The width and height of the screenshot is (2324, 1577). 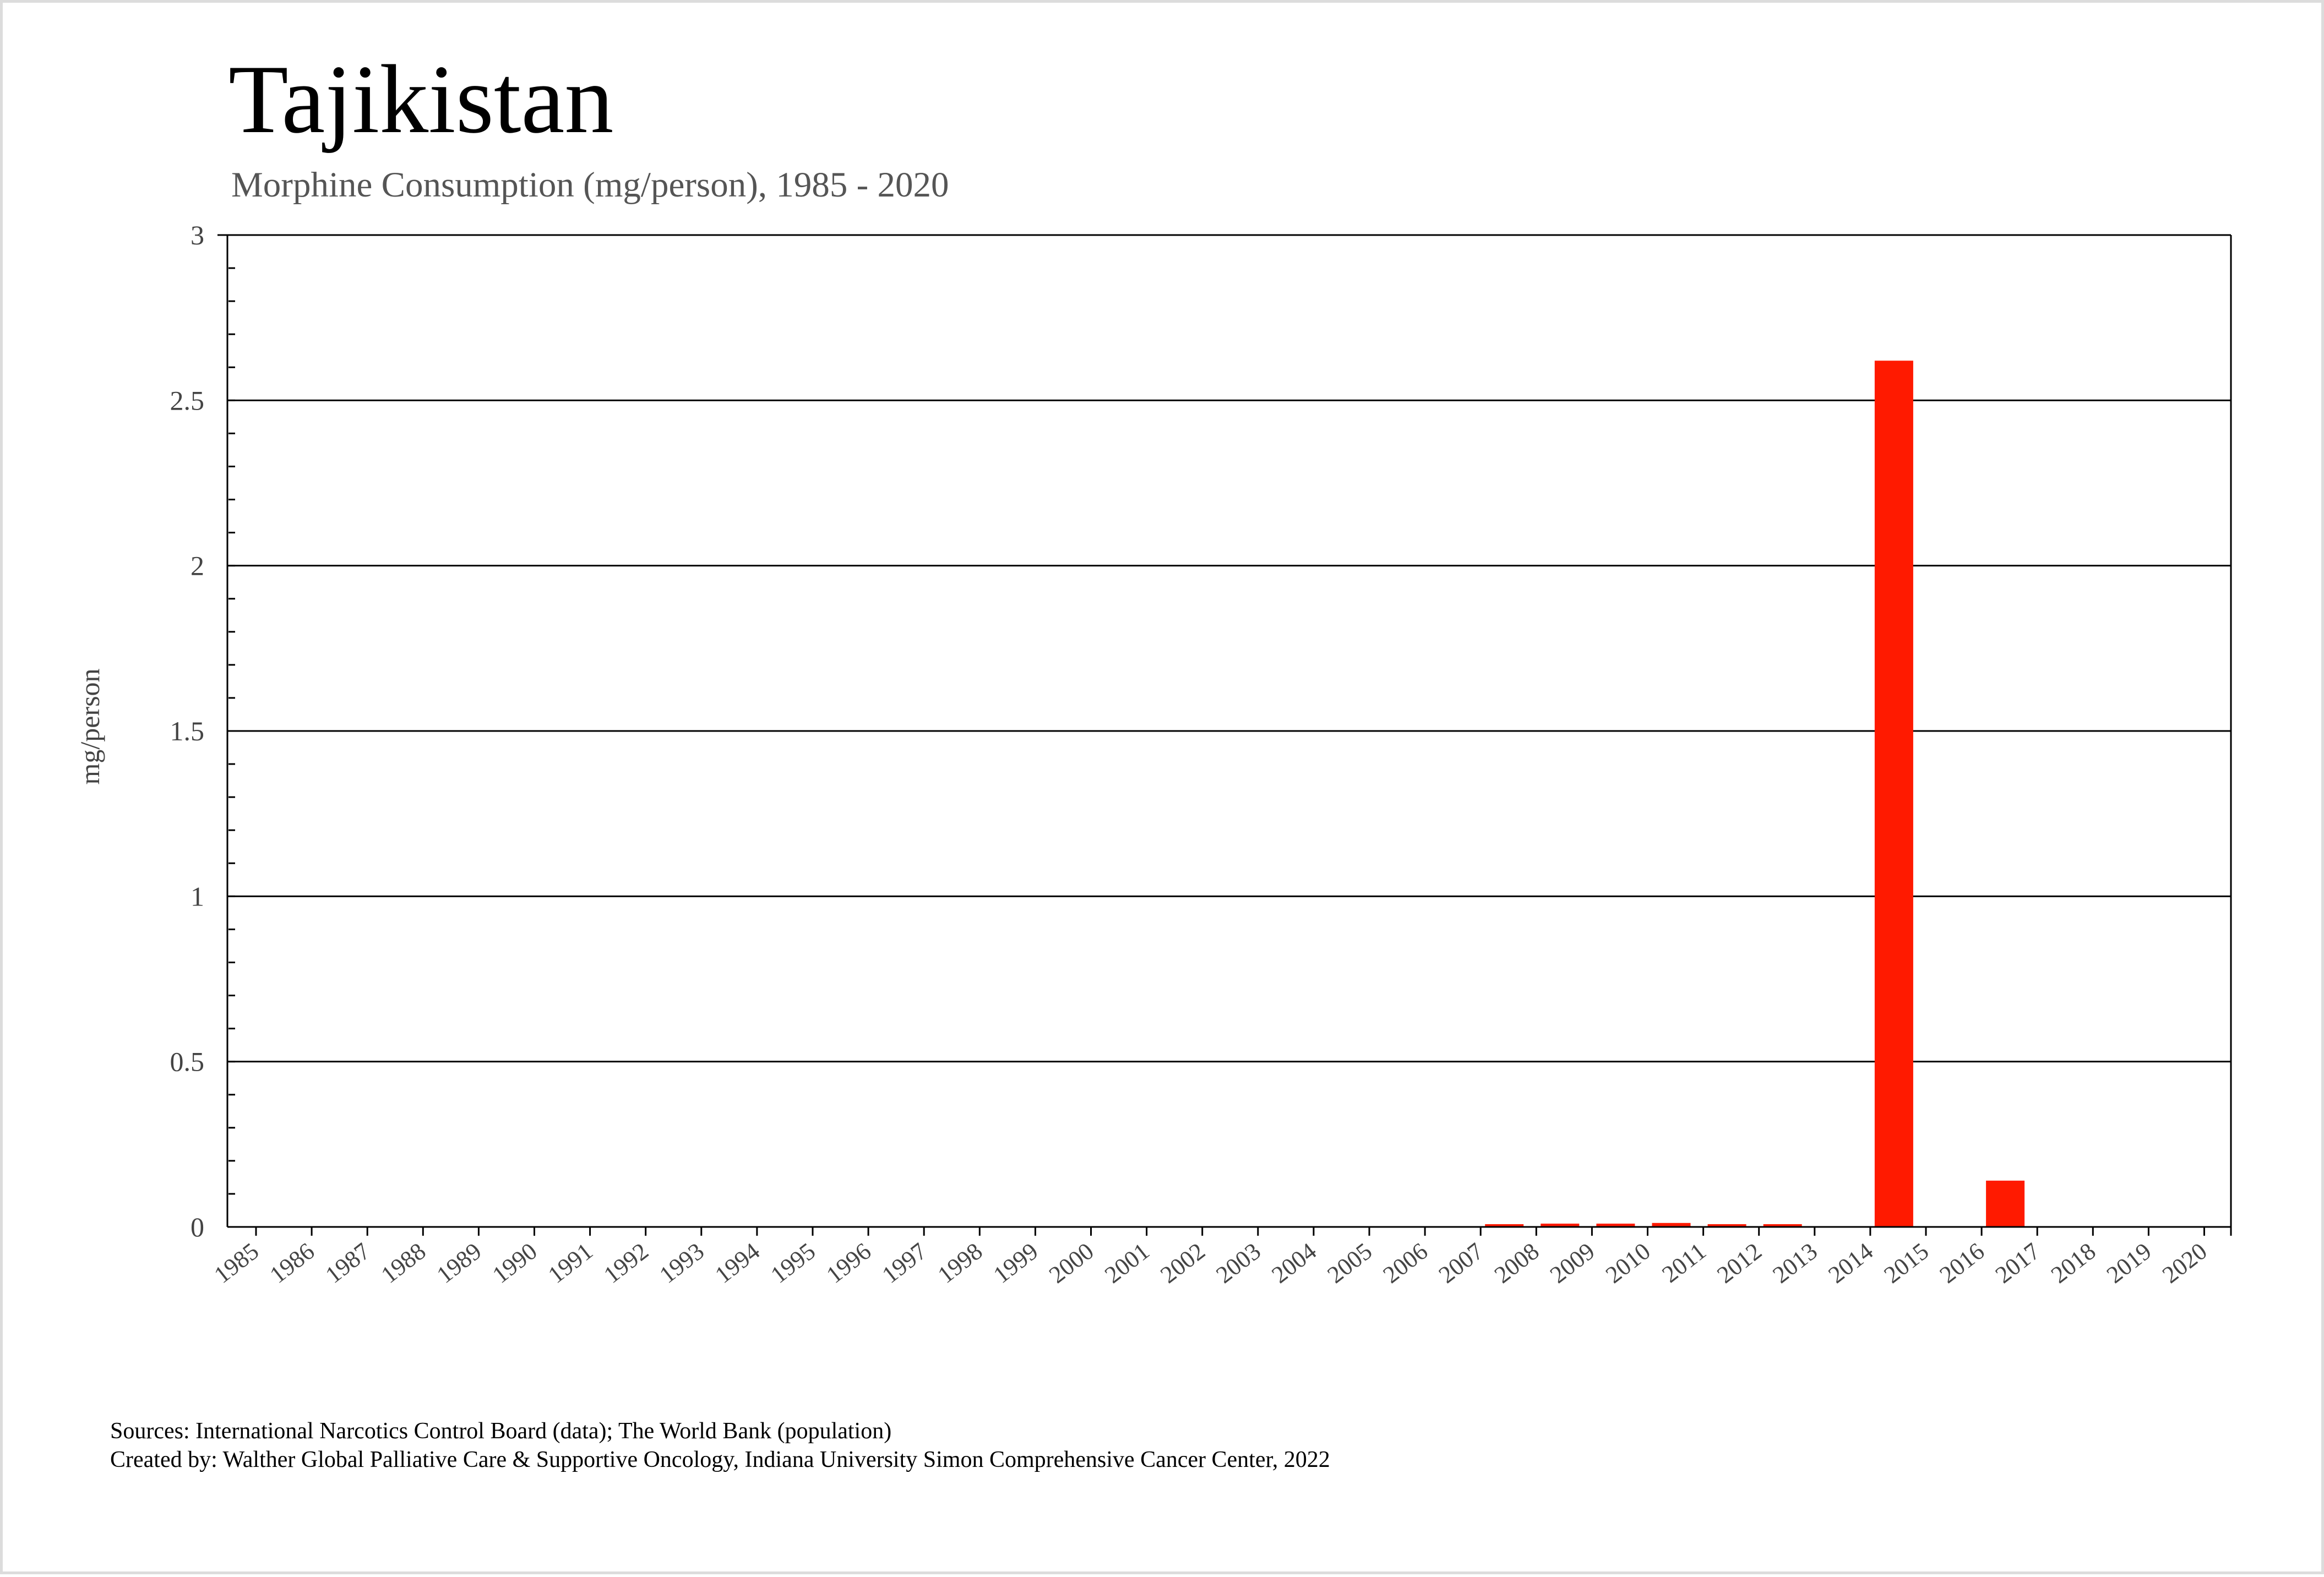 What do you see at coordinates (514, 1263) in the screenshot?
I see `x-tick-label: 1990` at bounding box center [514, 1263].